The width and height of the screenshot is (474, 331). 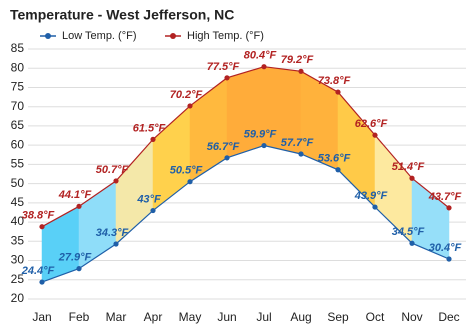 What do you see at coordinates (334, 81) in the screenshot?
I see `value-label: 73.8°F` at bounding box center [334, 81].